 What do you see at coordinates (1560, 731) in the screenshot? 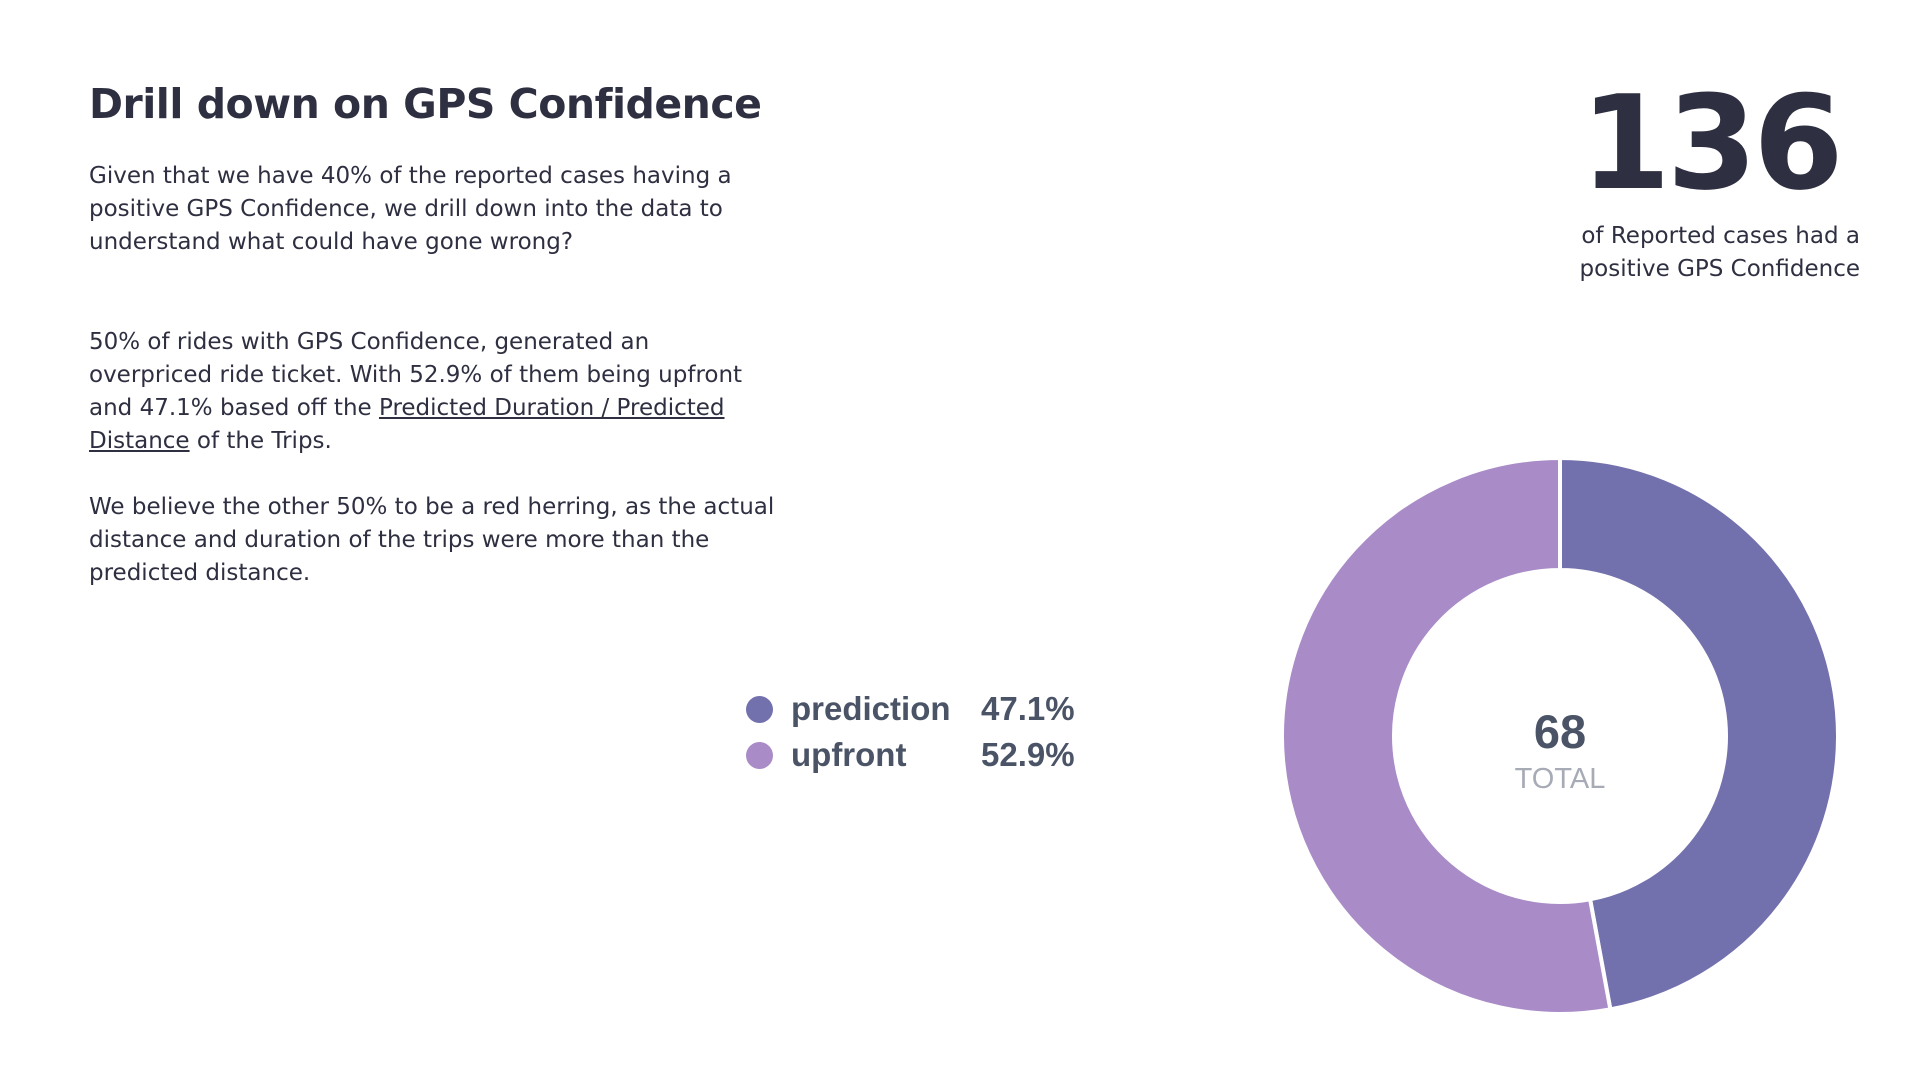
I see `donut-center-value: 68` at bounding box center [1560, 731].